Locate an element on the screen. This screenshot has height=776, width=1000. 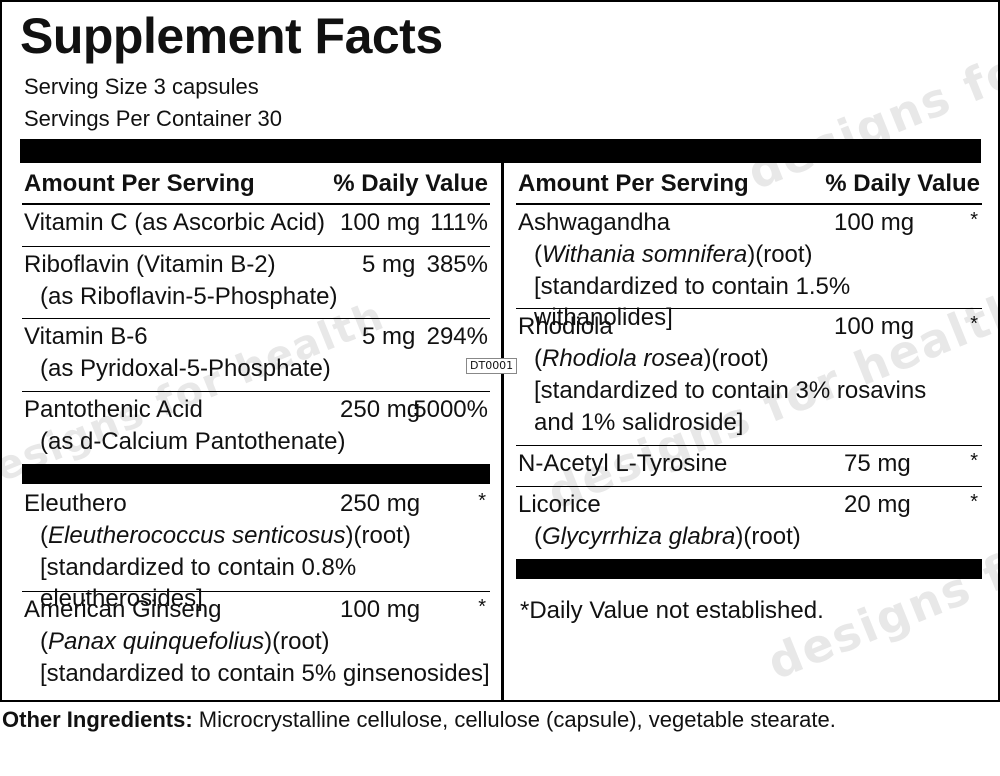
nutrient-row: N-Acetyl L-Tyrosine 75 mg * is located at coordinates (749, 466).